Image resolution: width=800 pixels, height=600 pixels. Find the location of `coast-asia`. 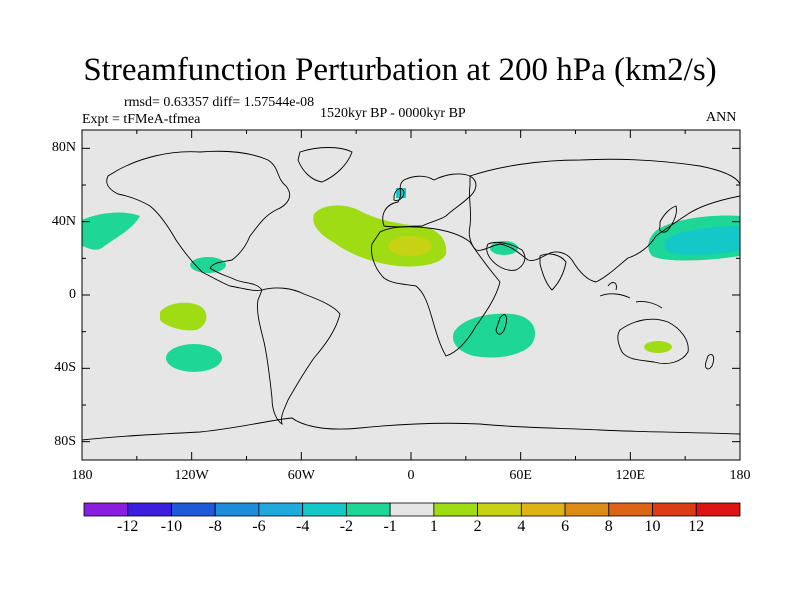

coast-asia is located at coordinates (604, 220).